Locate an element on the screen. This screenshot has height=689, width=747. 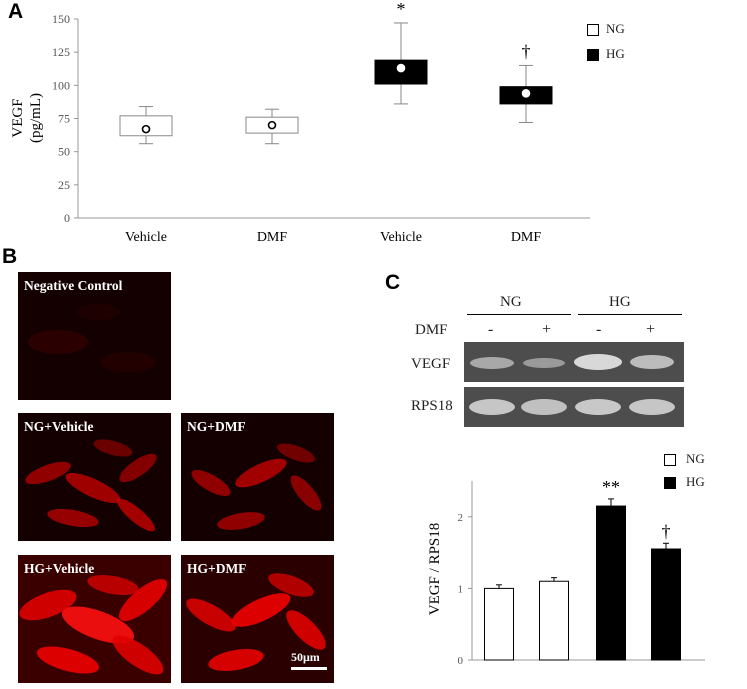
micrograph-hg-dmf: HG+DMF 50μm is located at coordinates (257, 619).